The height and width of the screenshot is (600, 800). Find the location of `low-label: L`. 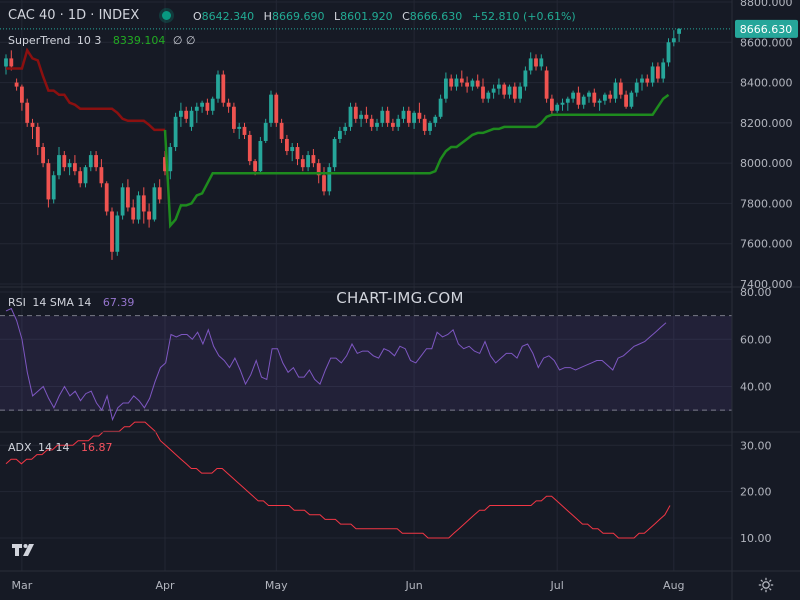

low-label: L is located at coordinates (337, 16).